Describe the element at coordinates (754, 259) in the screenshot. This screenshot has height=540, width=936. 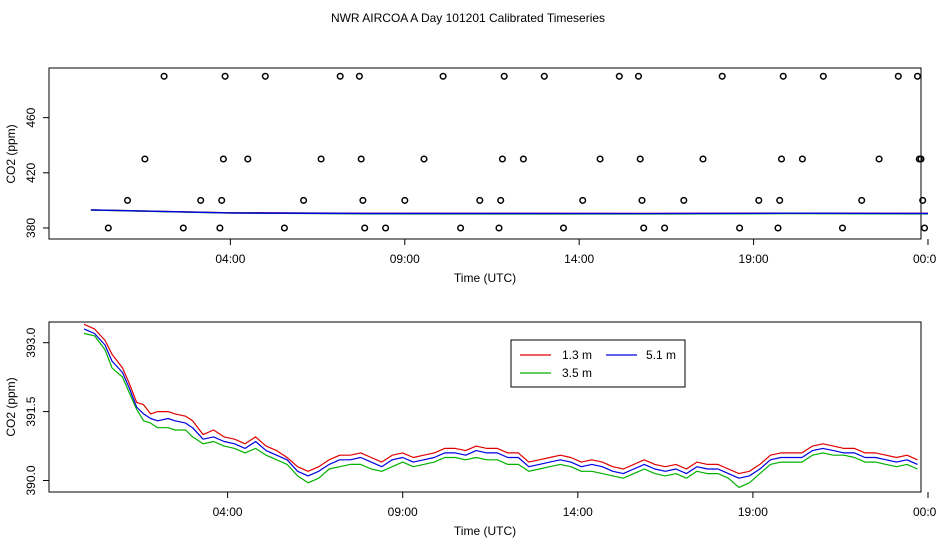
I see `top-x-tick-label-3: 19:00` at that location.